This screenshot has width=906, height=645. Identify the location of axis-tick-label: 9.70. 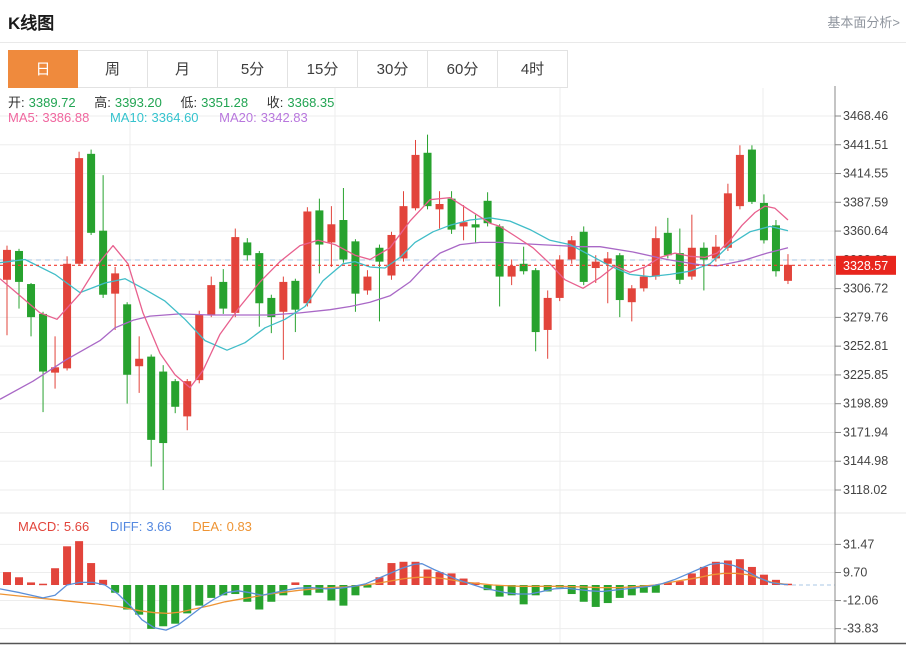
(855, 572).